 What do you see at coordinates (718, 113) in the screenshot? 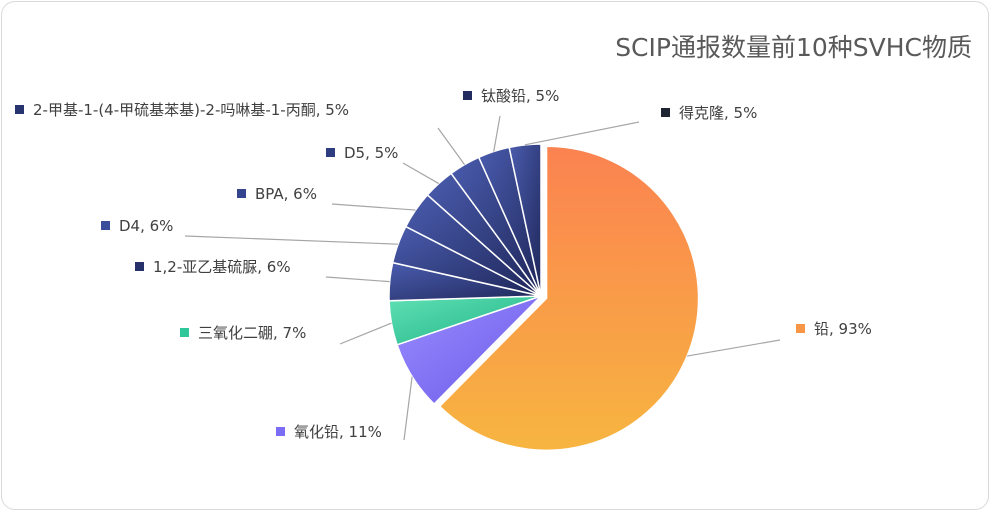
I see `slice-label-10: 得克隆, 5%` at bounding box center [718, 113].